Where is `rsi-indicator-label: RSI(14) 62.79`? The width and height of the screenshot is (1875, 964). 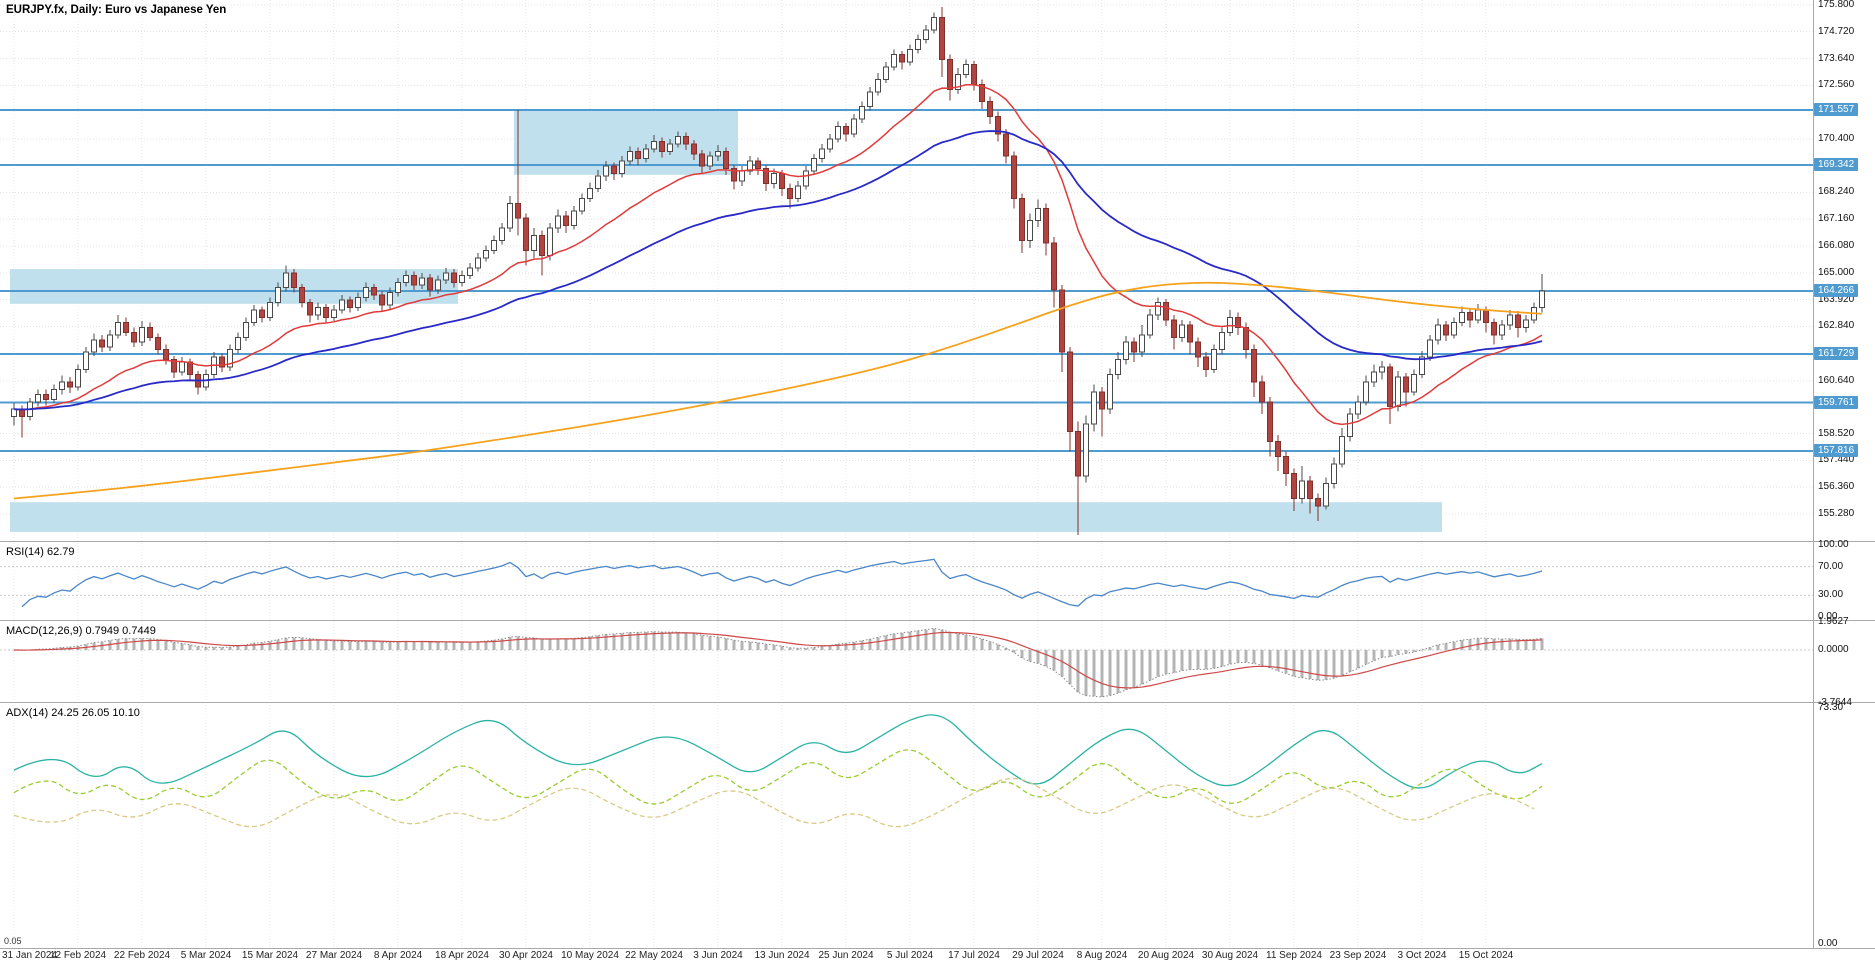 rsi-indicator-label: RSI(14) 62.79 is located at coordinates (40, 552).